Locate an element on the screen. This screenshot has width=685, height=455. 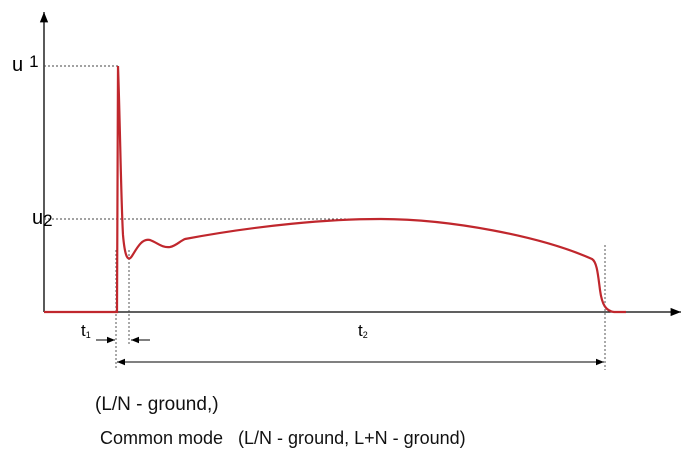
u2-label: u2 is located at coordinates (42, 218).